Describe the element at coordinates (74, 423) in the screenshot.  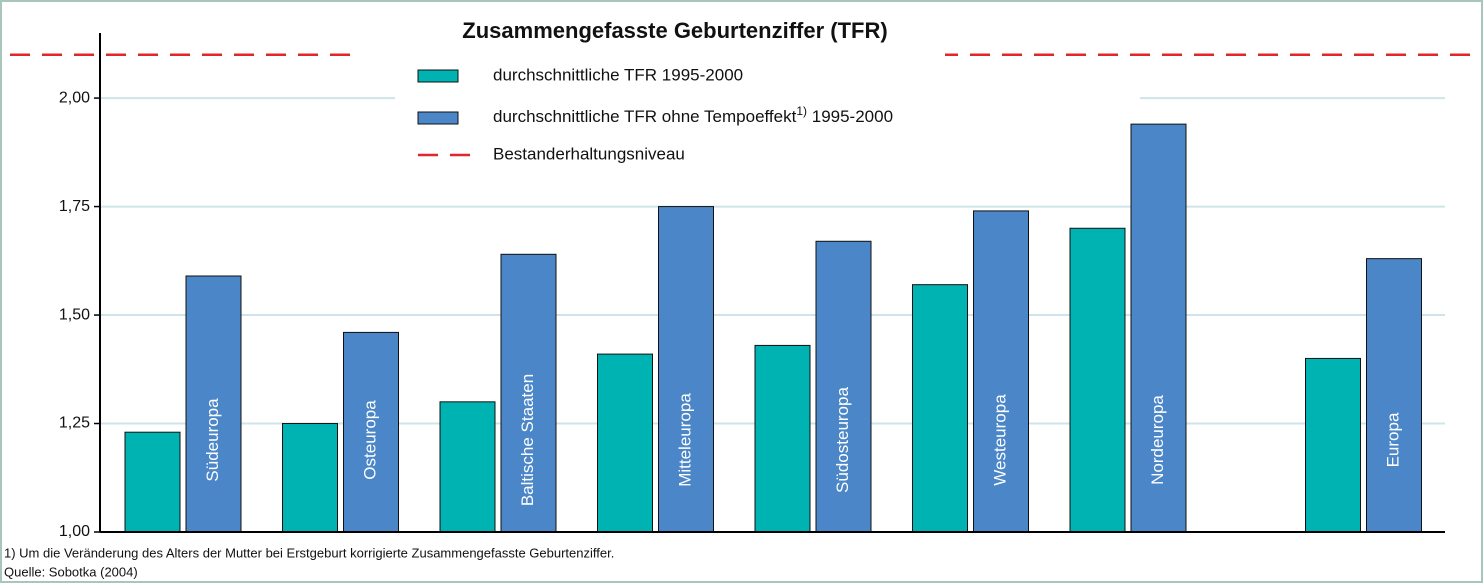
I see `y-tick-label: 1,25` at that location.